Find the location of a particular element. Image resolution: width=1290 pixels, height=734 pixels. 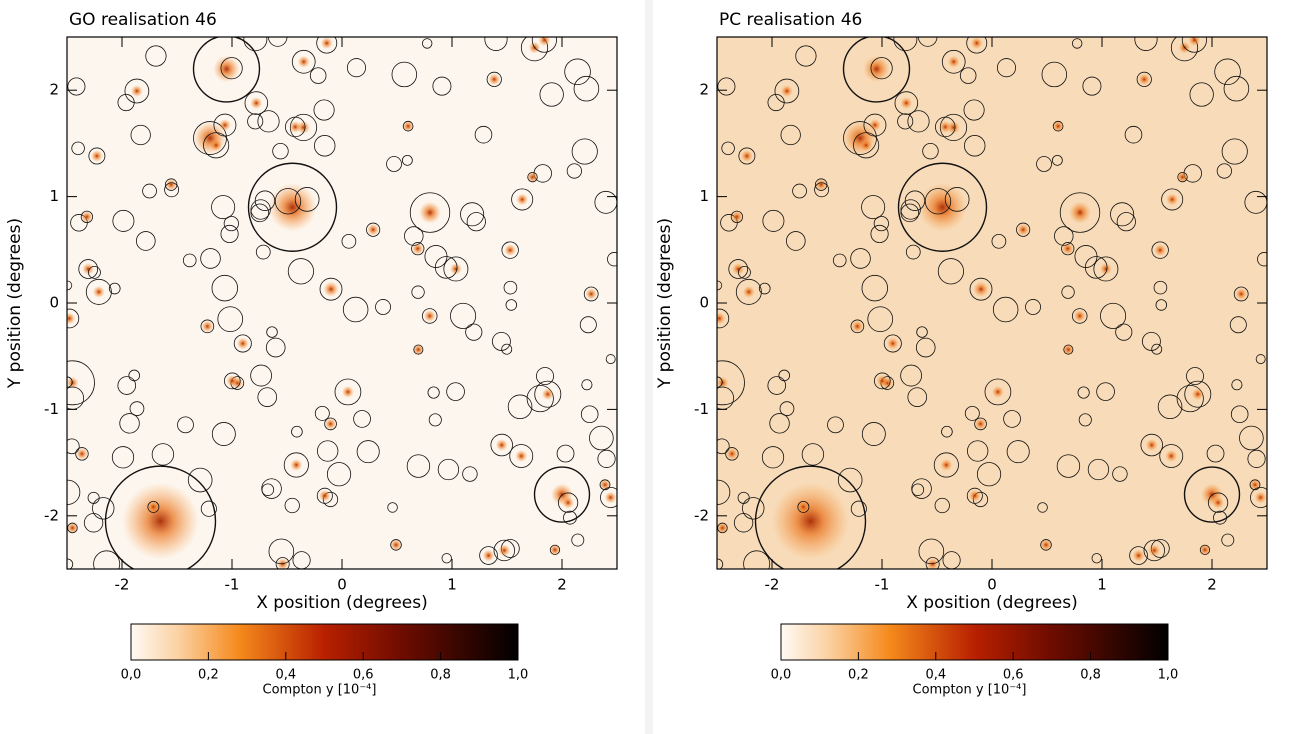

x-tick-label: 2 is located at coordinates (1212, 585).